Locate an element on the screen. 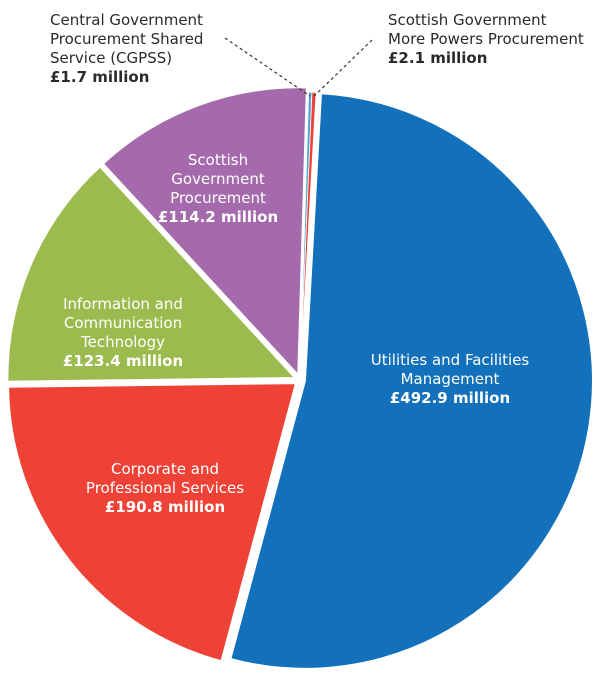  slice-label-line: Technology is located at coordinates (122, 342).